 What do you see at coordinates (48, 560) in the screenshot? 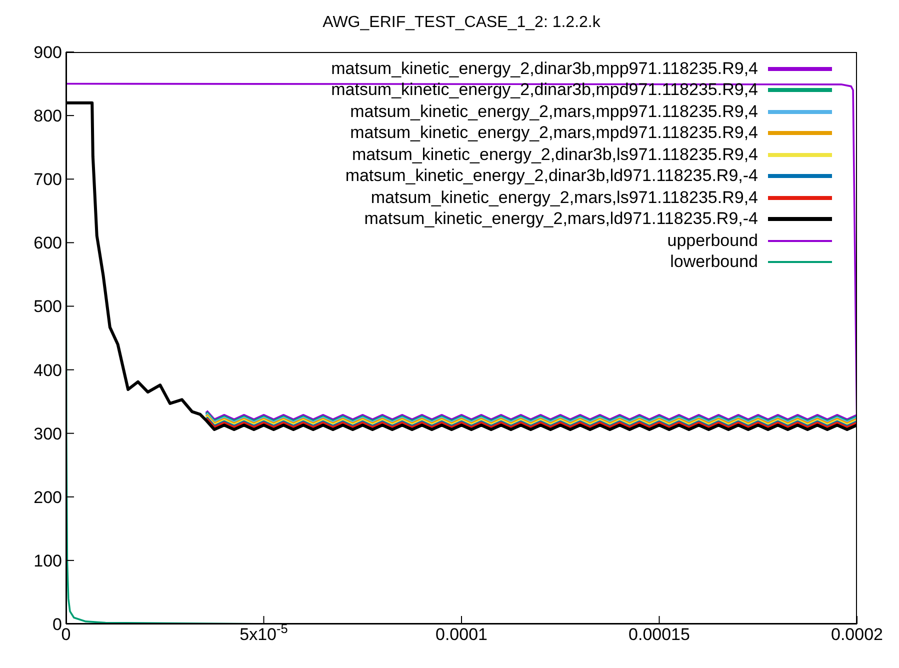
I see `y-tick-label: 100` at bounding box center [48, 560].